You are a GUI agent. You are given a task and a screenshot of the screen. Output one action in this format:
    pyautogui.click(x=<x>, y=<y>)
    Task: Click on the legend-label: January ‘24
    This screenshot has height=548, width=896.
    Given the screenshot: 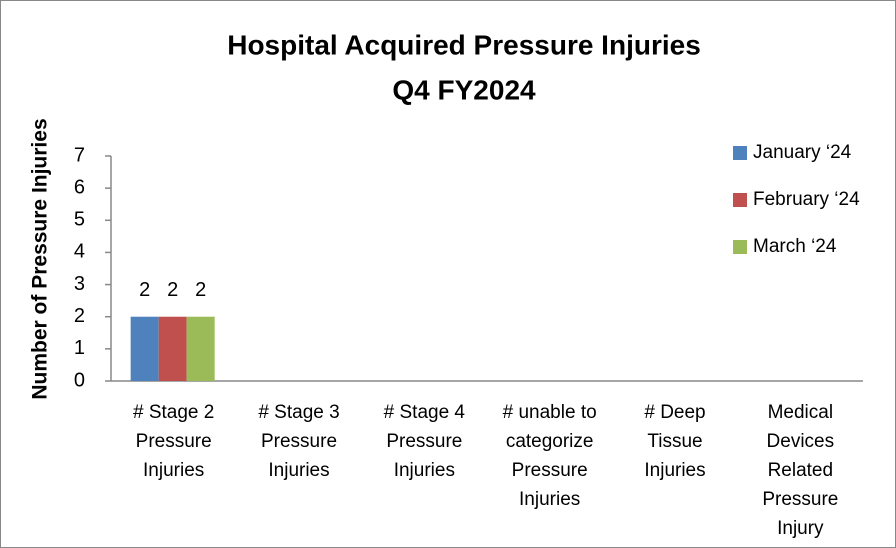 What is the action you would take?
    pyautogui.click(x=802, y=152)
    